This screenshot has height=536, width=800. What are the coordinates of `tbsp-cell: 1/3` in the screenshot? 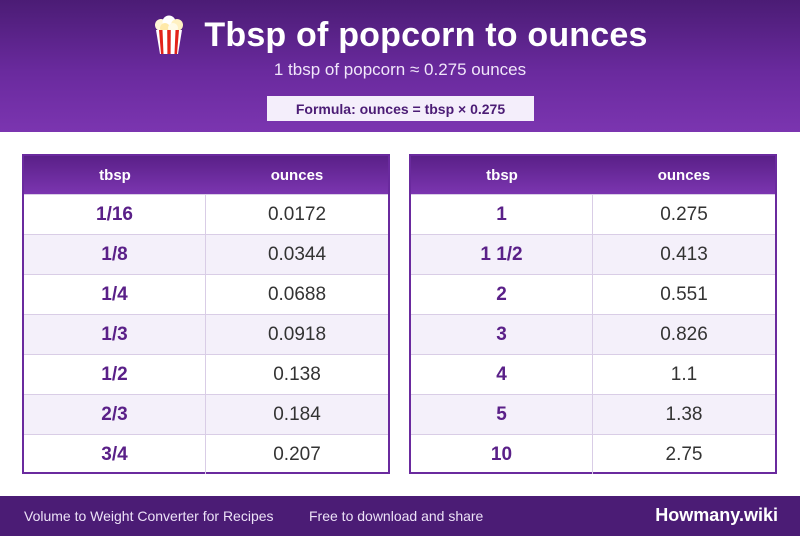 It's located at (115, 334).